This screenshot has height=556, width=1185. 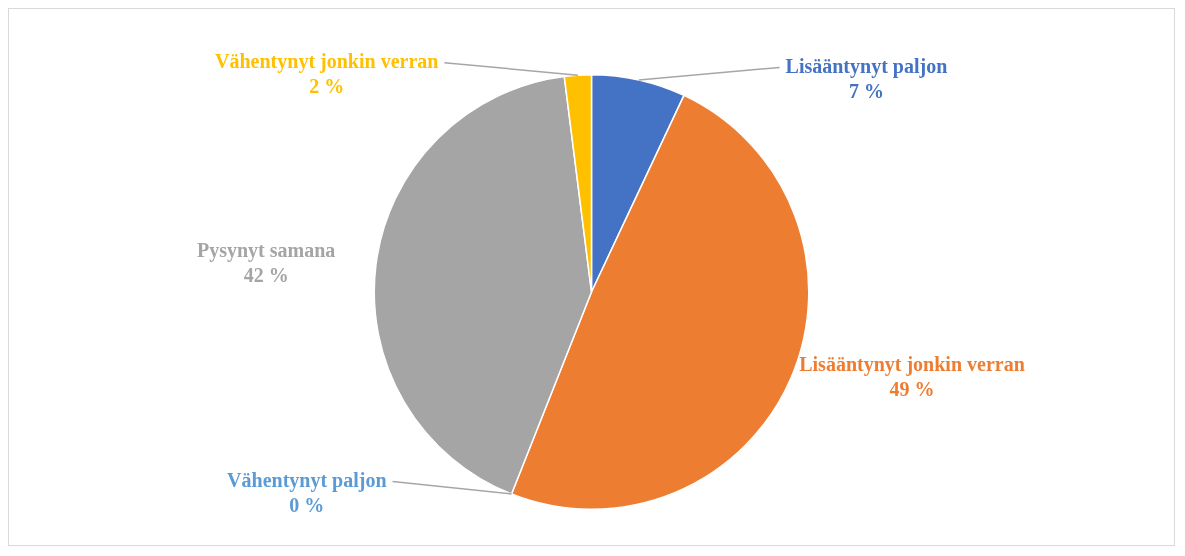 What do you see at coordinates (912, 388) in the screenshot?
I see `data-label: 49 %` at bounding box center [912, 388].